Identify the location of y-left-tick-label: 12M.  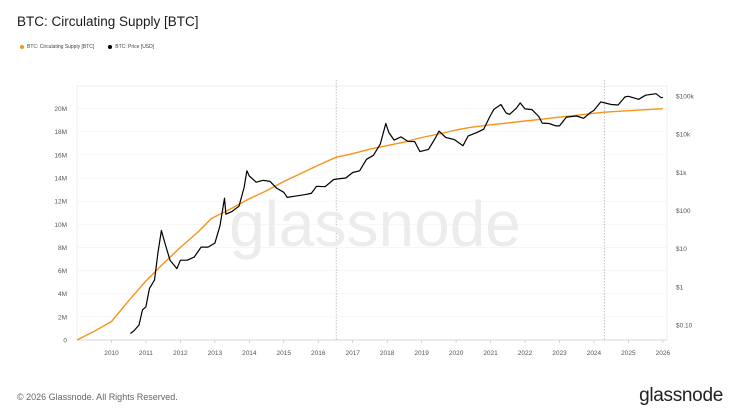
(60, 202).